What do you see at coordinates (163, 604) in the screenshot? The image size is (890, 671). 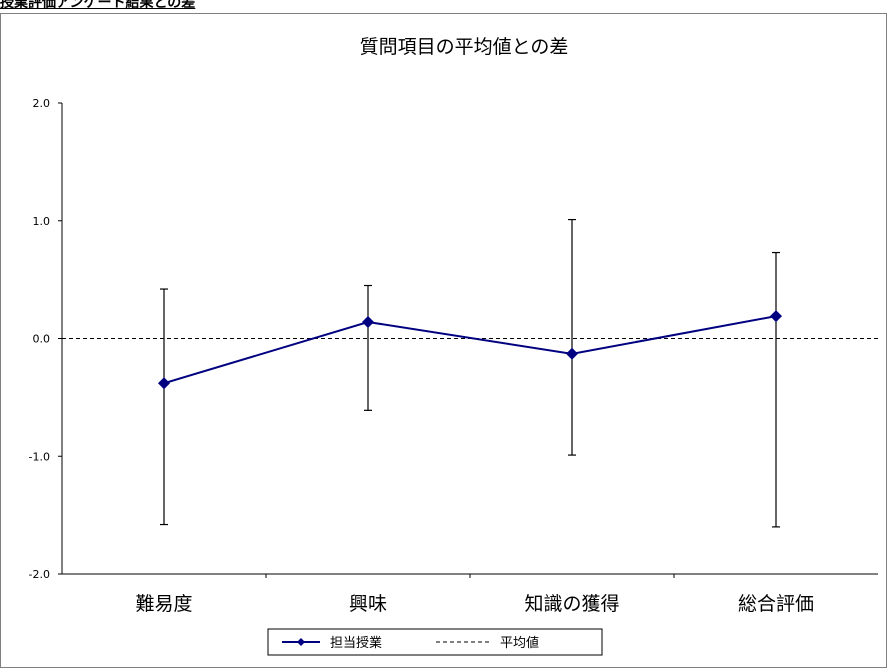 I see `x-tick-label: 難易度` at bounding box center [163, 604].